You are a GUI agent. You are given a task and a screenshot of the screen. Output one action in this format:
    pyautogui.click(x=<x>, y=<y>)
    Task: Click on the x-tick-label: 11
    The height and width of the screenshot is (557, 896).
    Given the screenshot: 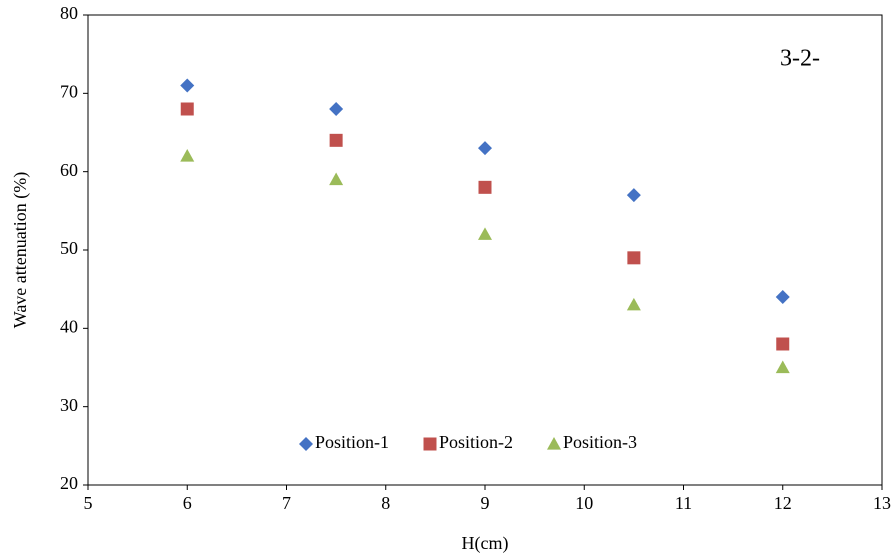 What is the action you would take?
    pyautogui.click(x=683, y=503)
    